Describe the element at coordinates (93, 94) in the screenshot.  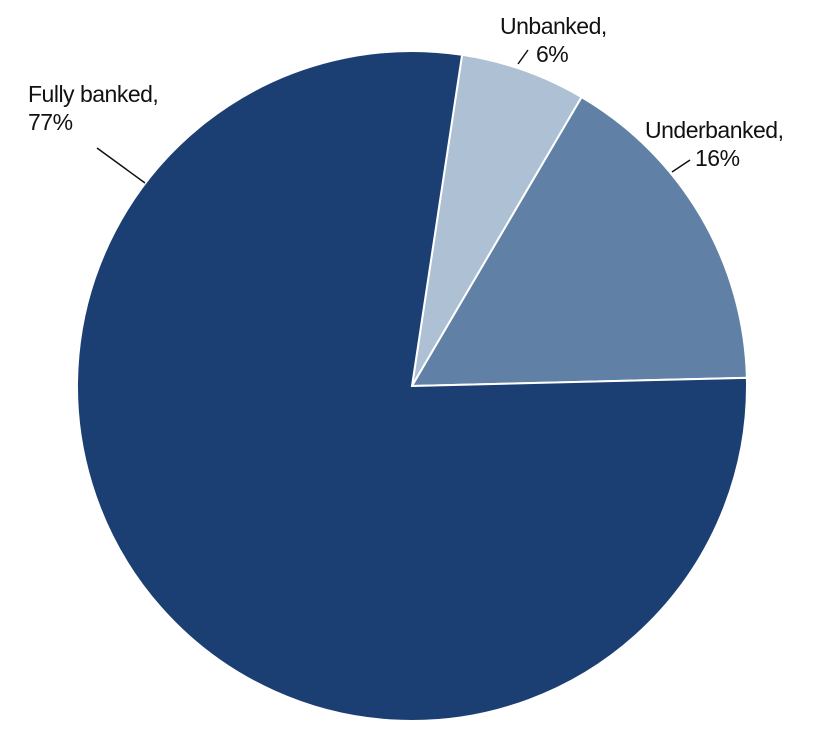
I see `category-label: Fully banked,` at that location.